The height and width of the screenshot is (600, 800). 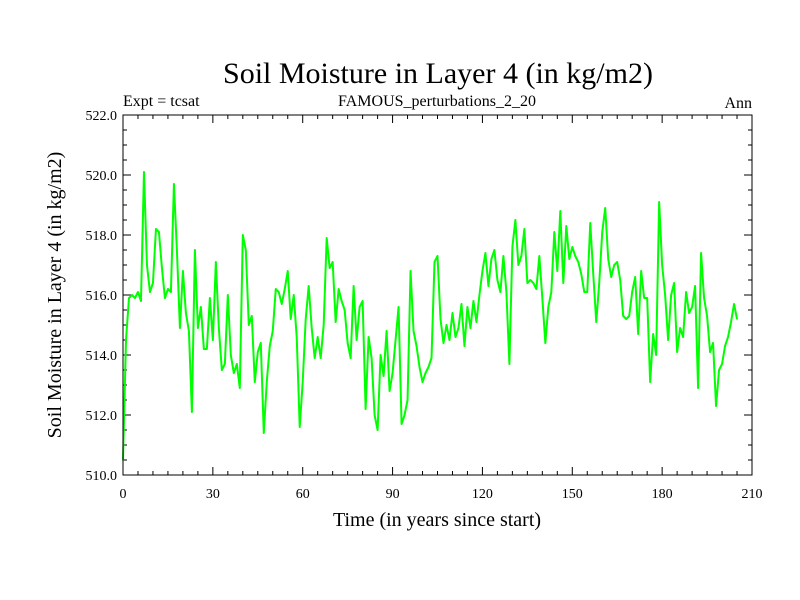 What do you see at coordinates (482, 494) in the screenshot?
I see `x-tick-label: 120` at bounding box center [482, 494].